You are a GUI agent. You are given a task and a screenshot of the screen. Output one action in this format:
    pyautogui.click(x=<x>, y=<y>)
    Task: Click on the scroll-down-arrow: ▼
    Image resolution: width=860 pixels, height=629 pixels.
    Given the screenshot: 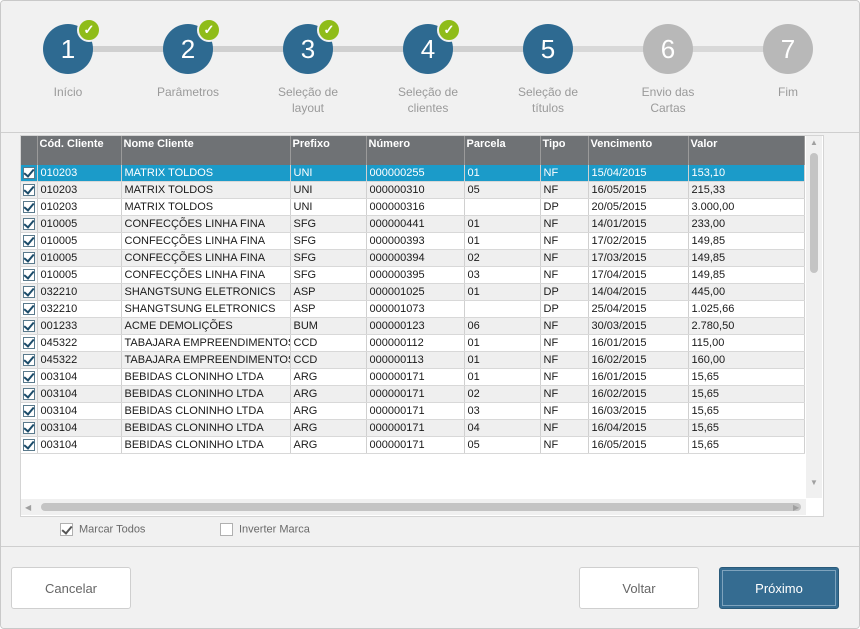 What is the action you would take?
    pyautogui.click(x=814, y=482)
    